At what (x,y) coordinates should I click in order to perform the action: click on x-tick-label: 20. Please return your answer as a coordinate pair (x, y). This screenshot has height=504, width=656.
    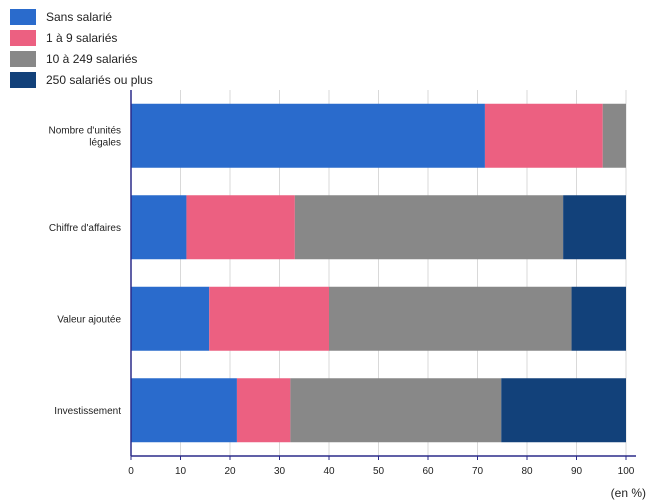
    Looking at the image, I should click on (230, 471).